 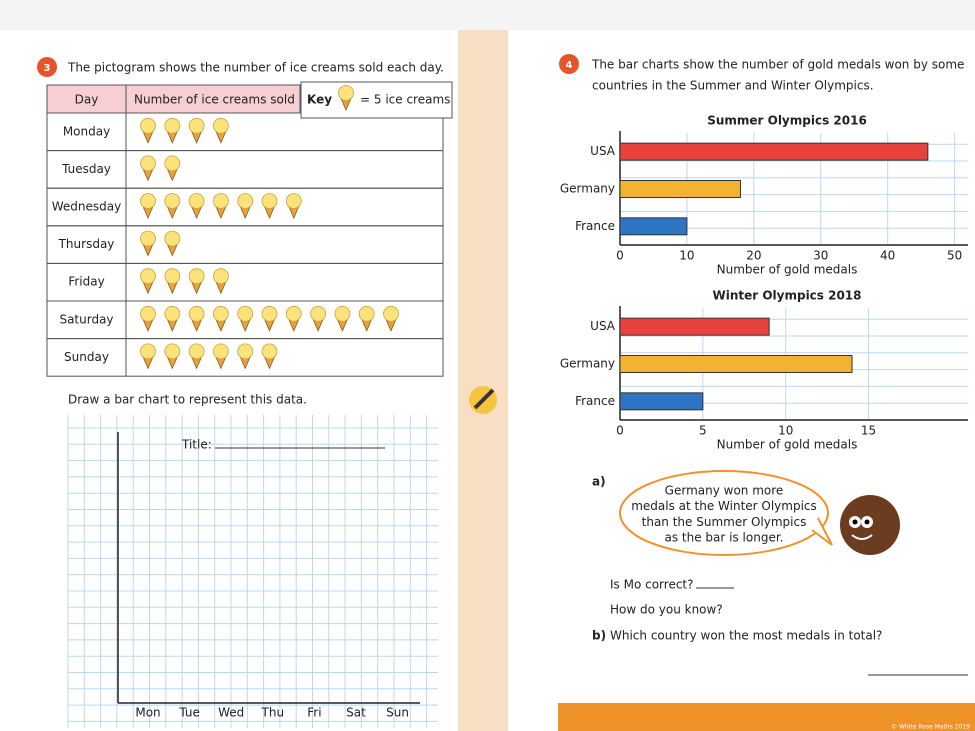 What do you see at coordinates (231, 713) in the screenshot?
I see `x-category: Wed` at bounding box center [231, 713].